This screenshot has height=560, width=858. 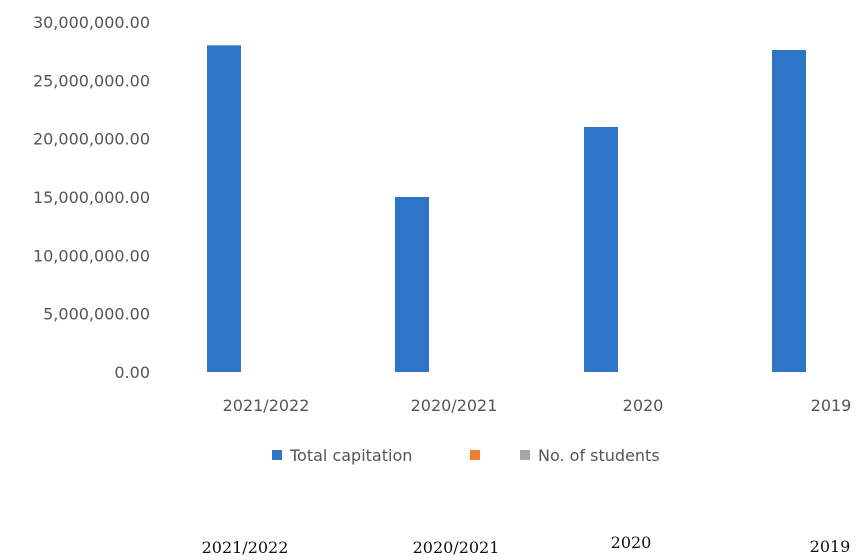 I want to click on y-tick-label: 15,000,000.00, so click(x=91, y=197).